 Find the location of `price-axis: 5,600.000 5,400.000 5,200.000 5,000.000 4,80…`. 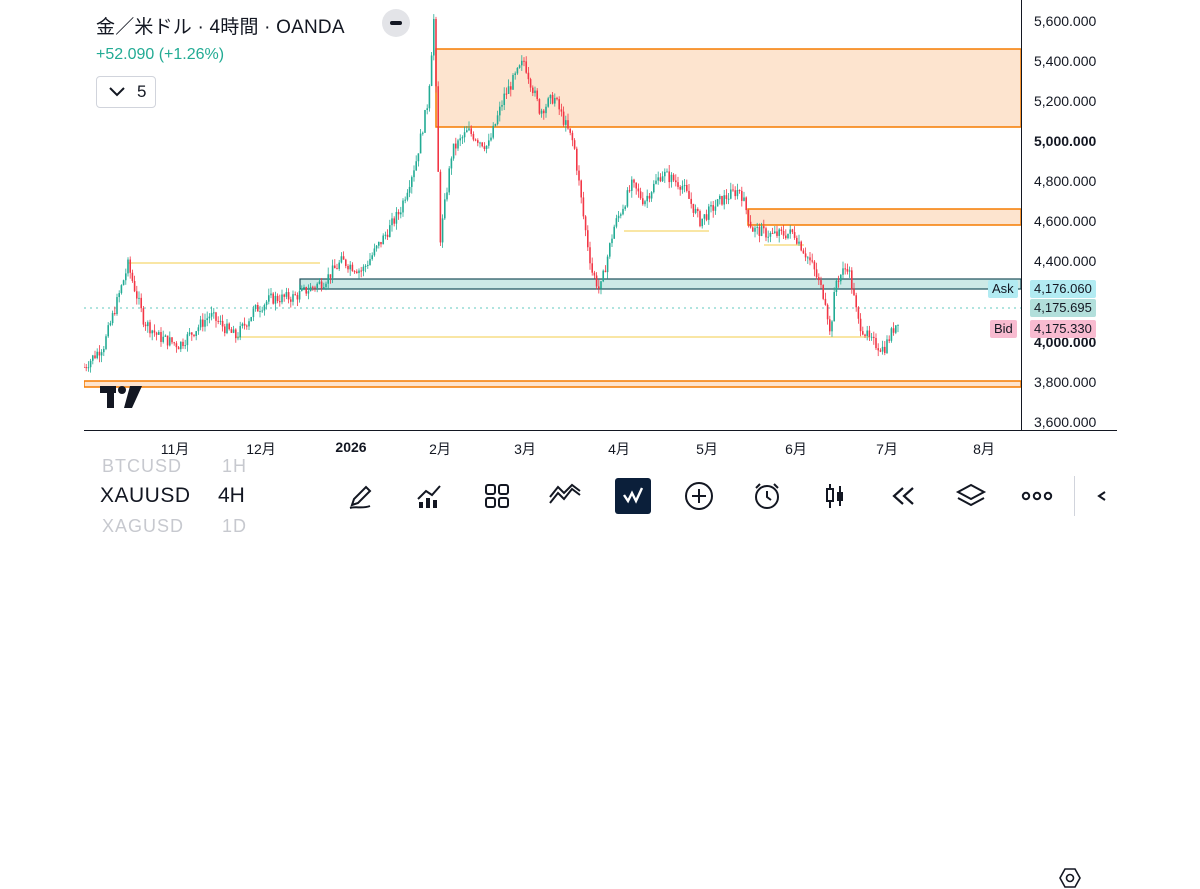

price-axis: 5,600.000 5,400.000 5,200.000 5,000.000 4,80… is located at coordinates (1053, 215).